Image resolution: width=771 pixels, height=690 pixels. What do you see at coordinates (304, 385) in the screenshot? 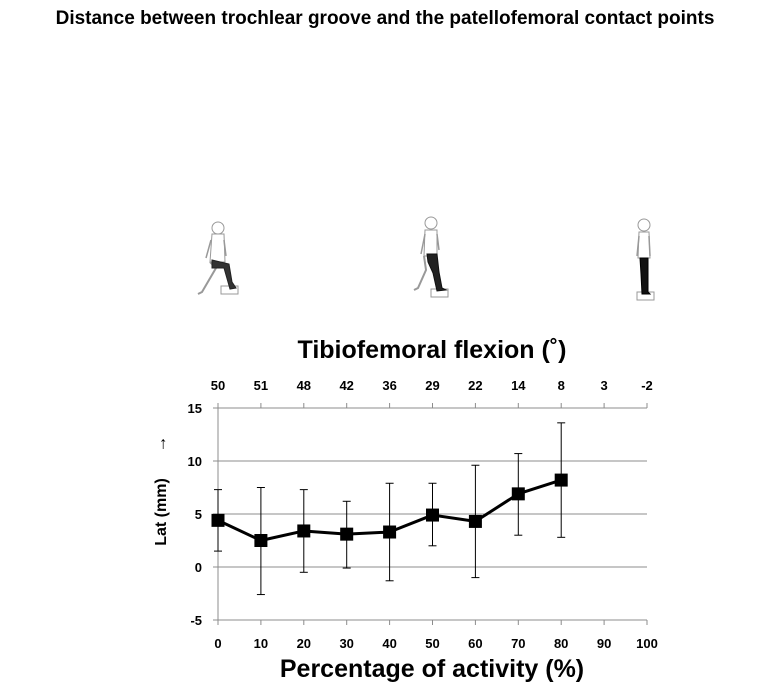
I see `x2-tick-label: 48` at bounding box center [304, 385].